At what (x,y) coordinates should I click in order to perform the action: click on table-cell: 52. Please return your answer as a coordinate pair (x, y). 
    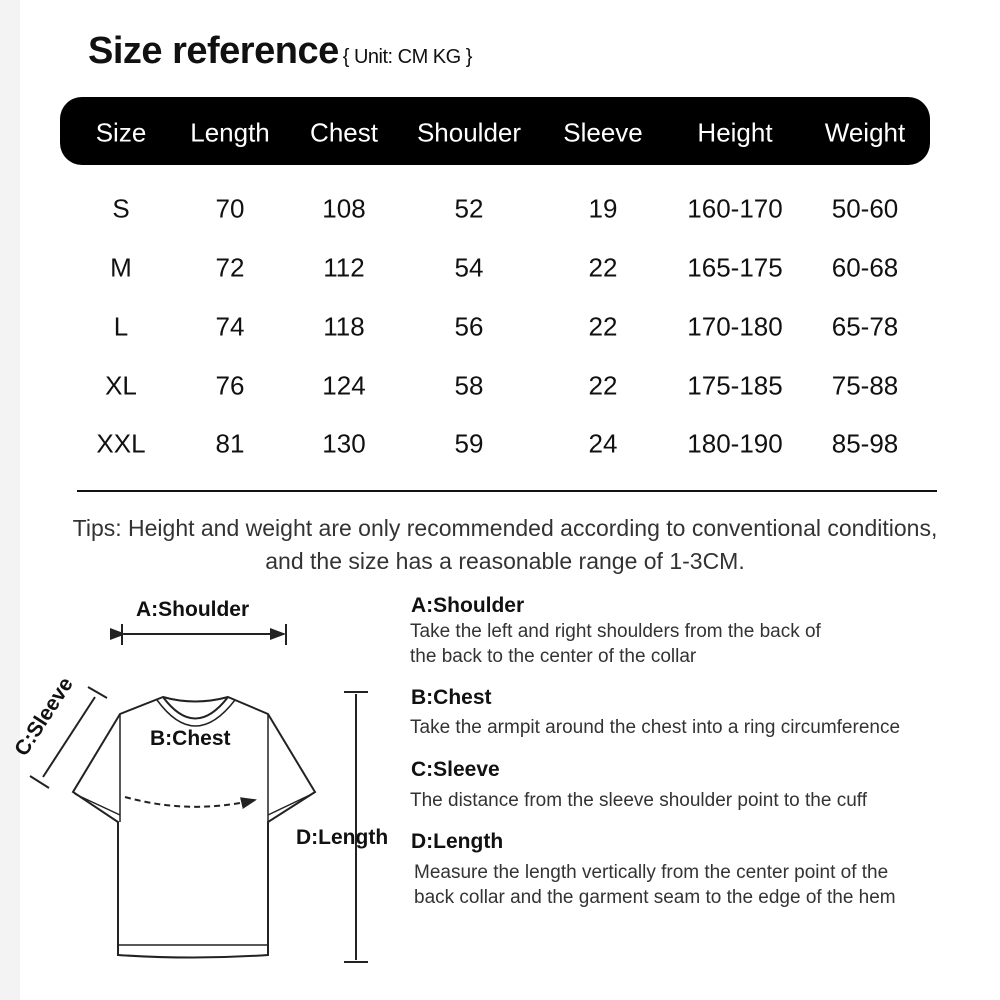
    Looking at the image, I should click on (469, 208).